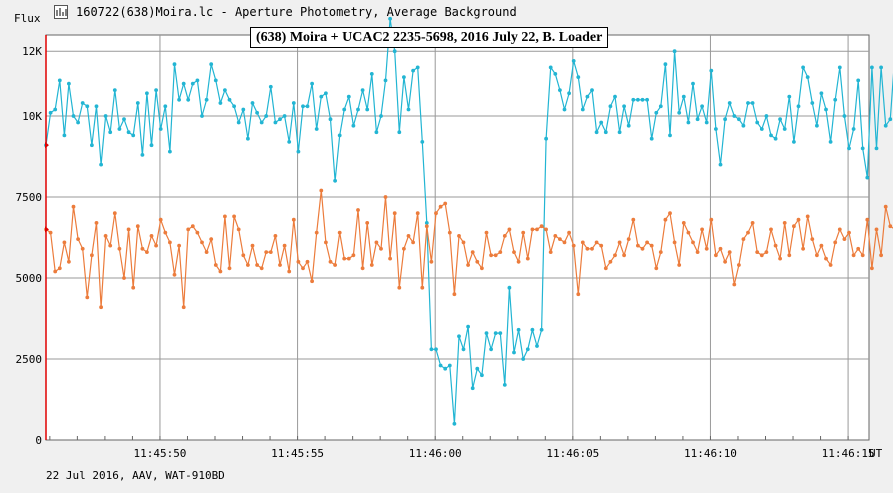 The image size is (893, 493). What do you see at coordinates (61, 12) in the screenshot?
I see `chart-icon` at bounding box center [61, 12].